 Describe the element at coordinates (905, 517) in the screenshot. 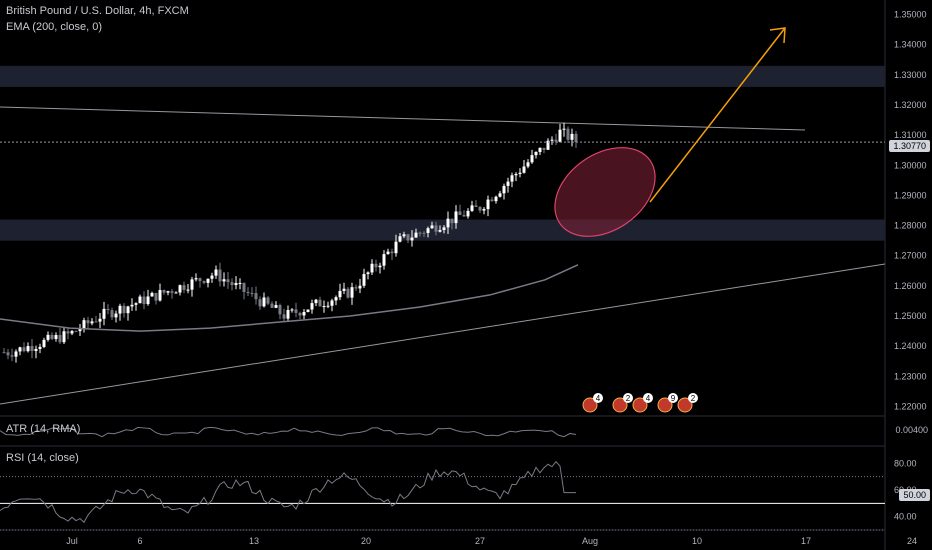

I see `rsi-axis-label: 40.00` at that location.